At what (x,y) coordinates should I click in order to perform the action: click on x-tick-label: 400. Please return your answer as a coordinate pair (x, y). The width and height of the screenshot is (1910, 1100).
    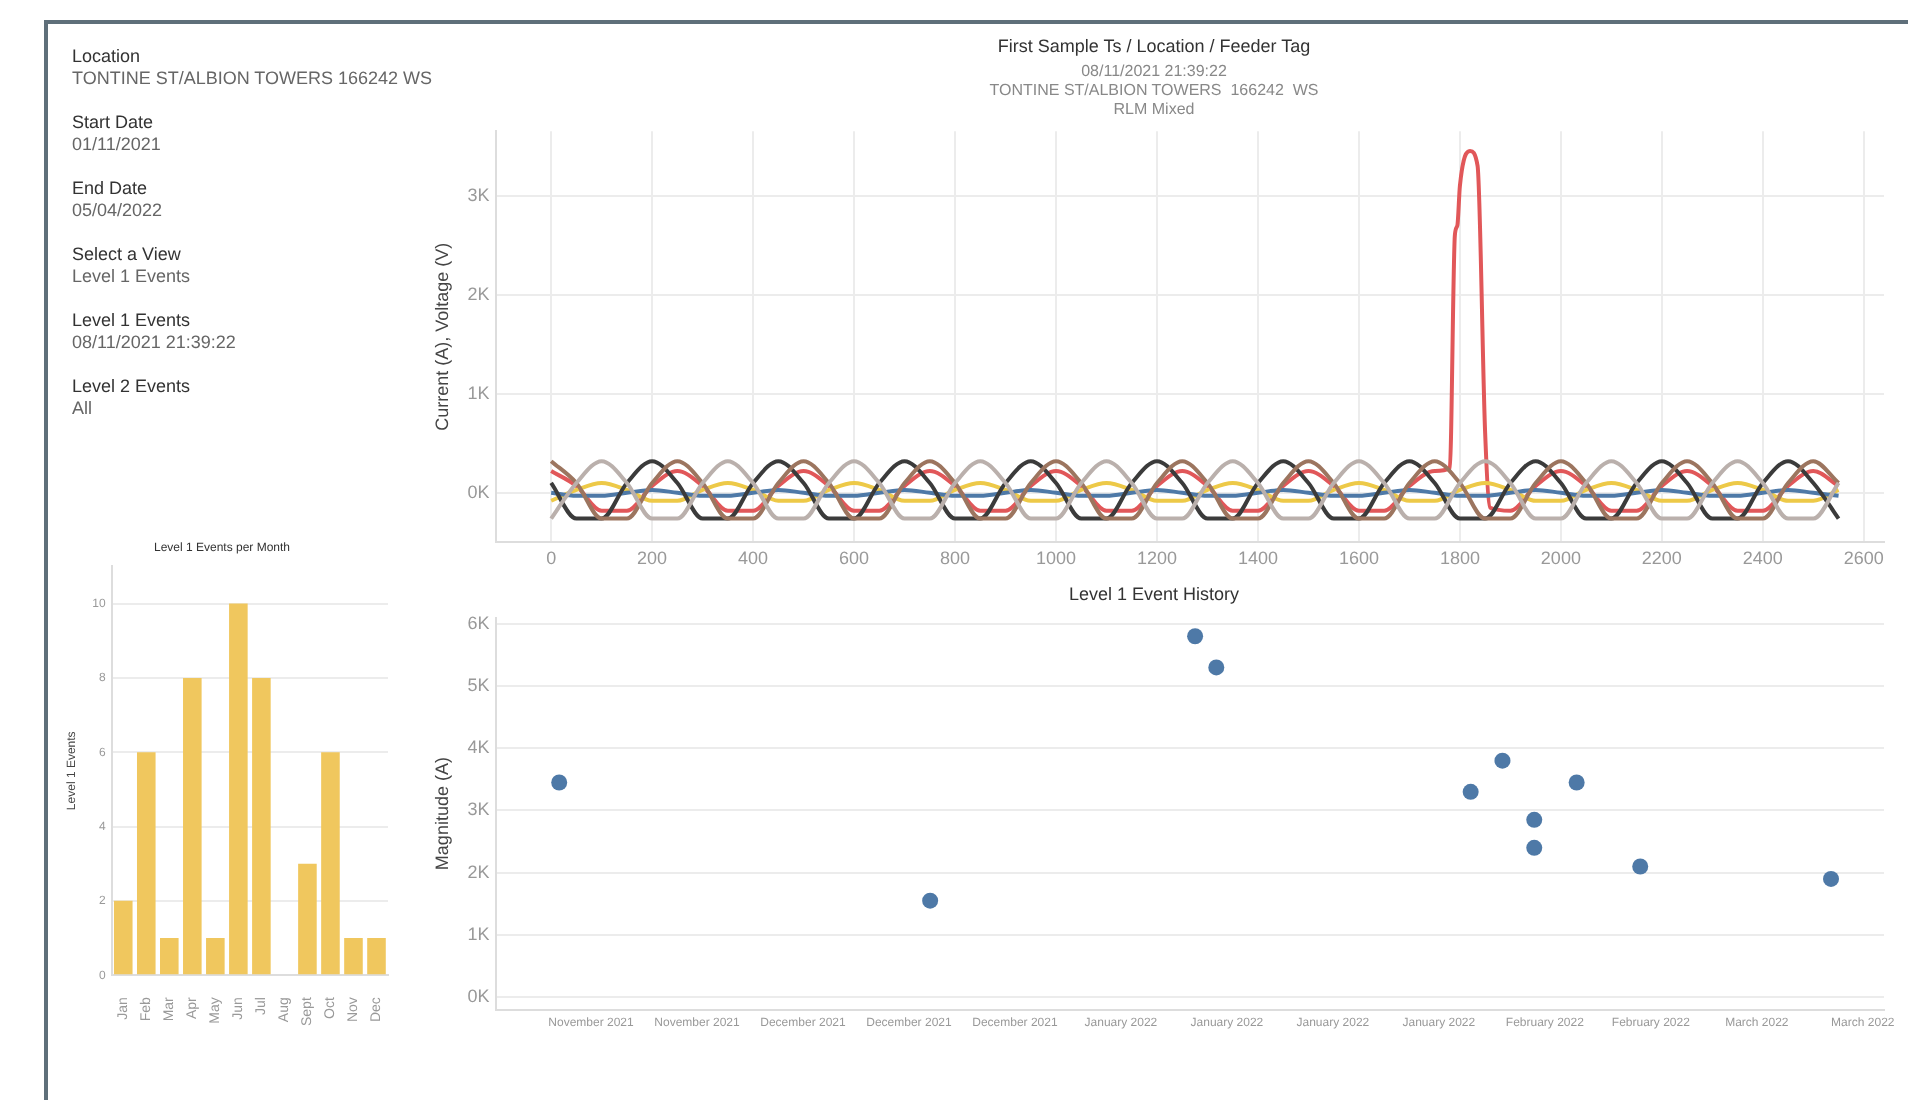
    Looking at the image, I should click on (753, 558).